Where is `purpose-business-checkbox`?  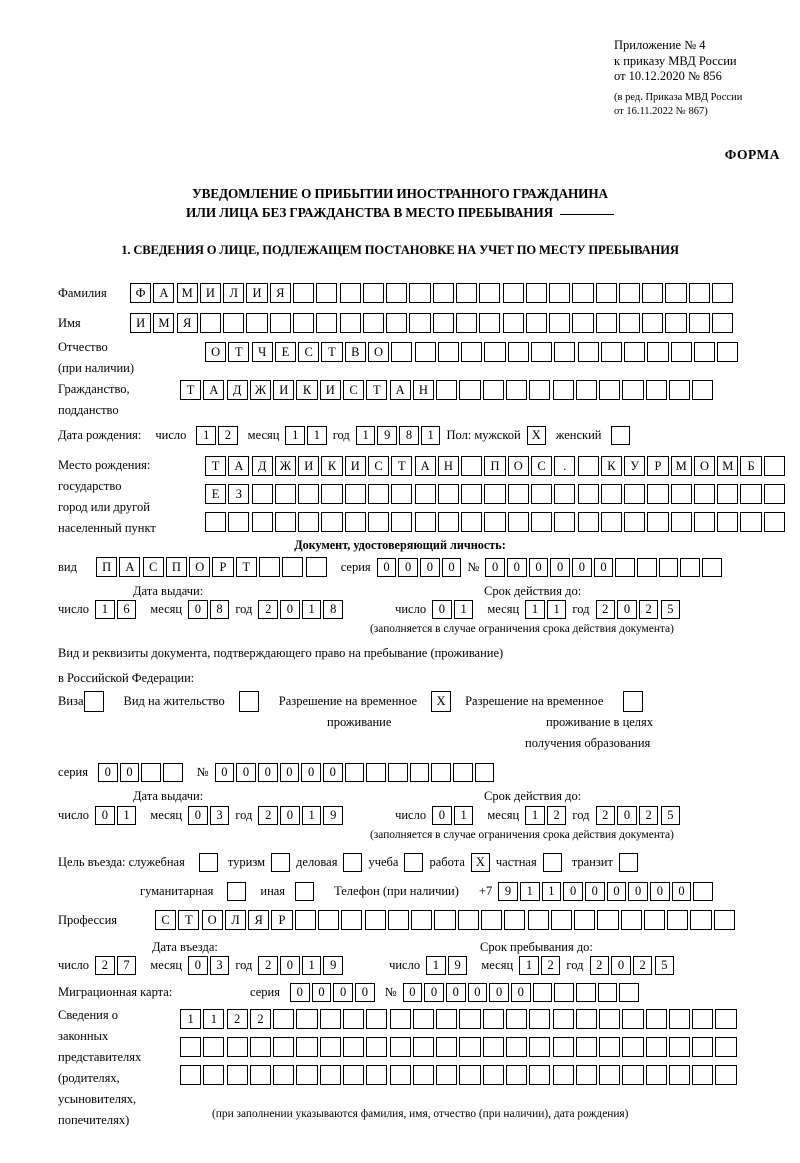 purpose-business-checkbox is located at coordinates (353, 862).